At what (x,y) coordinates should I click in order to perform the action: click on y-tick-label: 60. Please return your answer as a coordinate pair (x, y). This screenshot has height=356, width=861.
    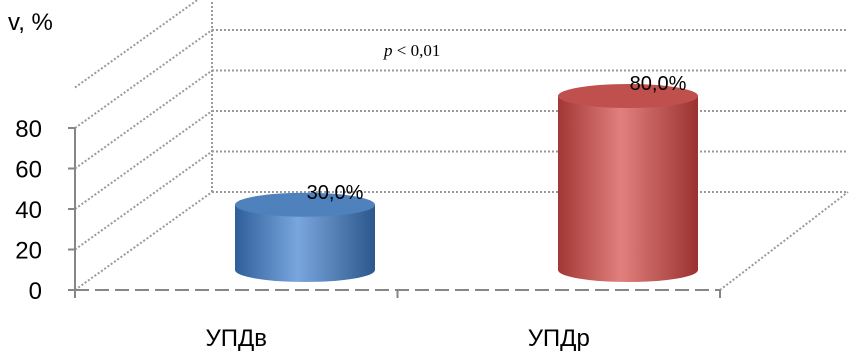
    Looking at the image, I should click on (28, 170).